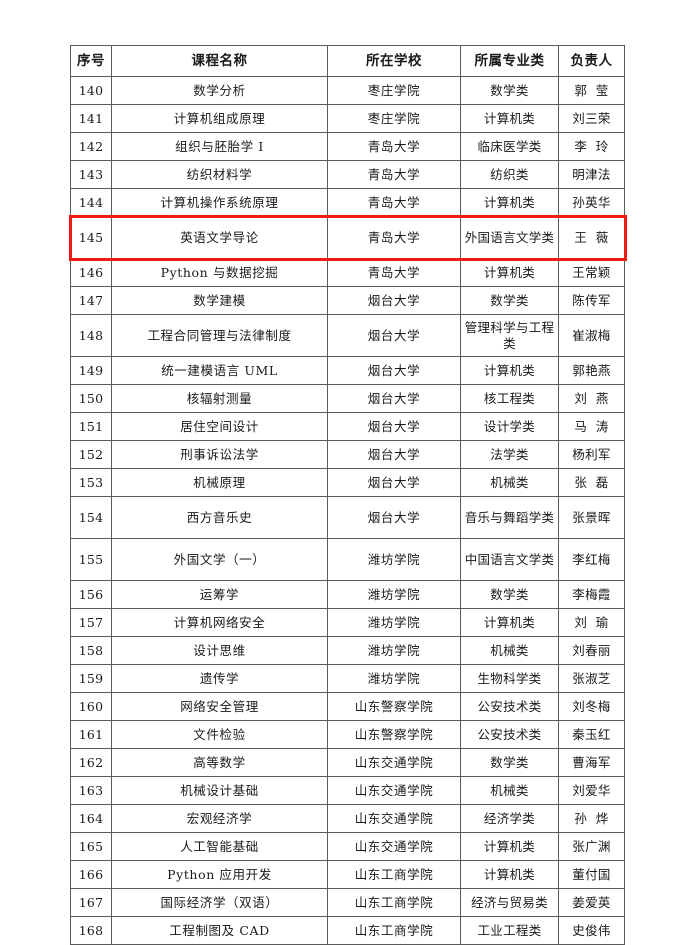  I want to click on cell-major: 法学类, so click(509, 454).